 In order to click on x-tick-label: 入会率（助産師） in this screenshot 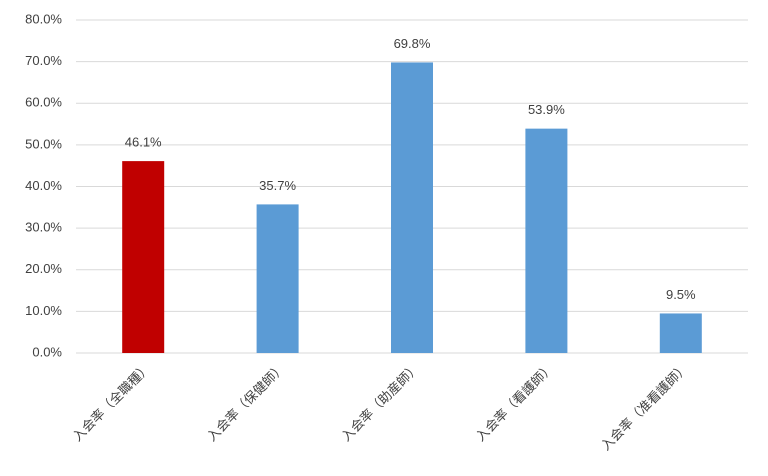, I will do `click(380, 402)`.